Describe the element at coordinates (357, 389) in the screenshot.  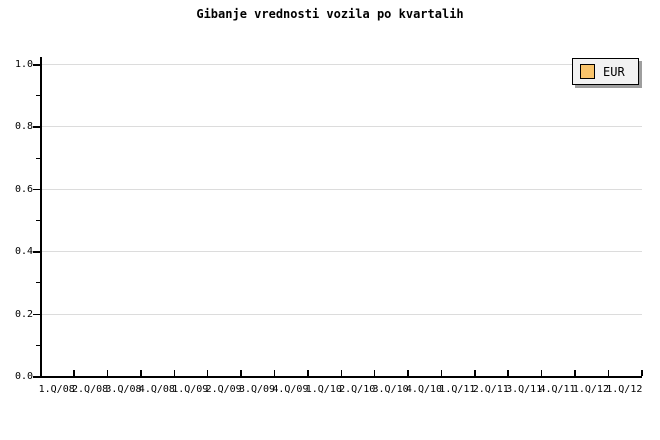
I see `x-tick-label: 2.Q/10` at that location.